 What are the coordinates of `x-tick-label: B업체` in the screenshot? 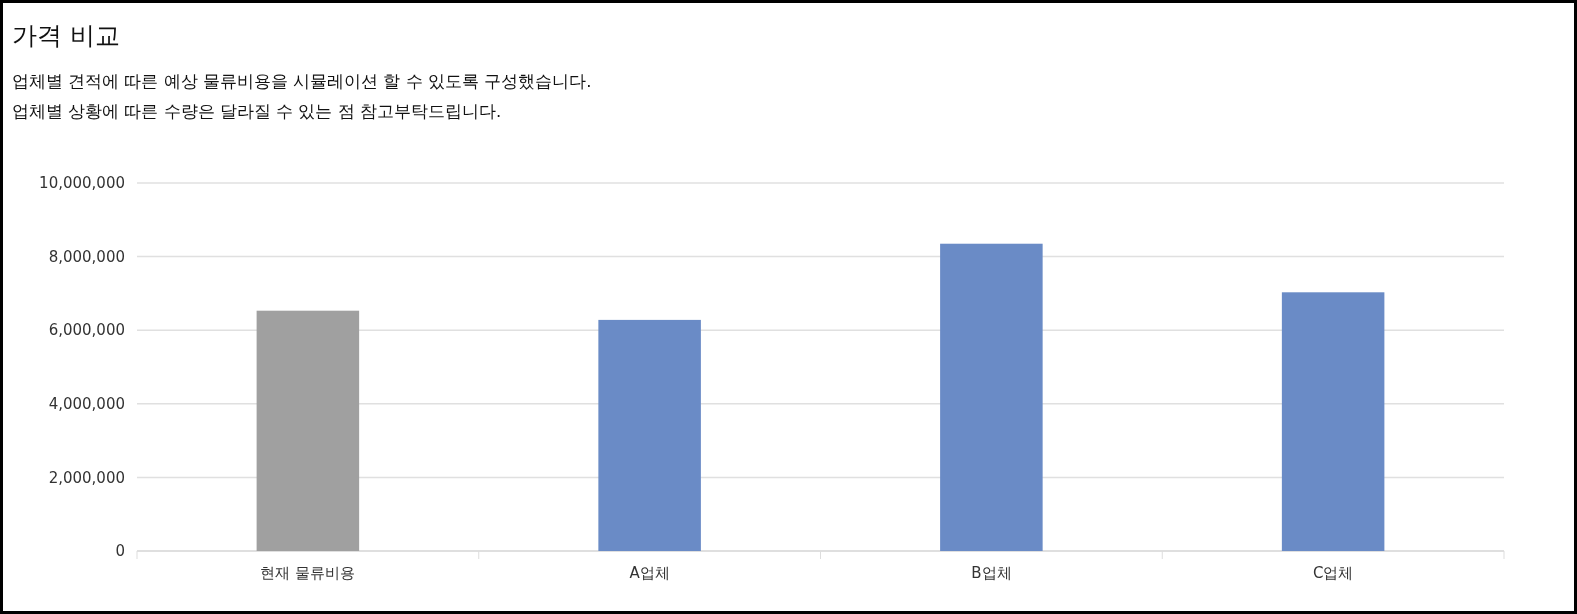 It's located at (991, 573).